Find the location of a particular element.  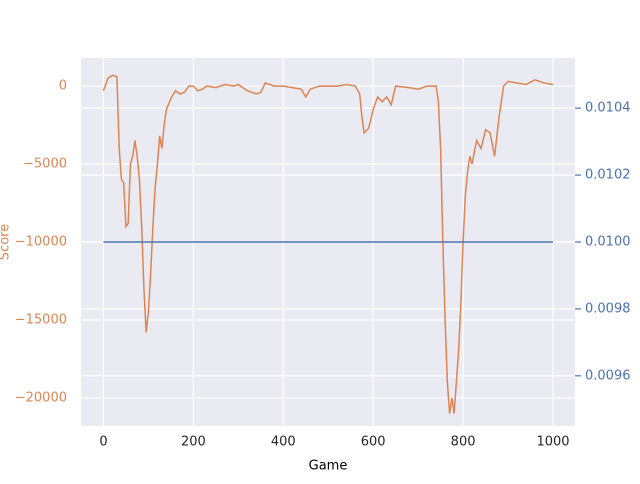

x-axis-label: Game is located at coordinates (328, 466).